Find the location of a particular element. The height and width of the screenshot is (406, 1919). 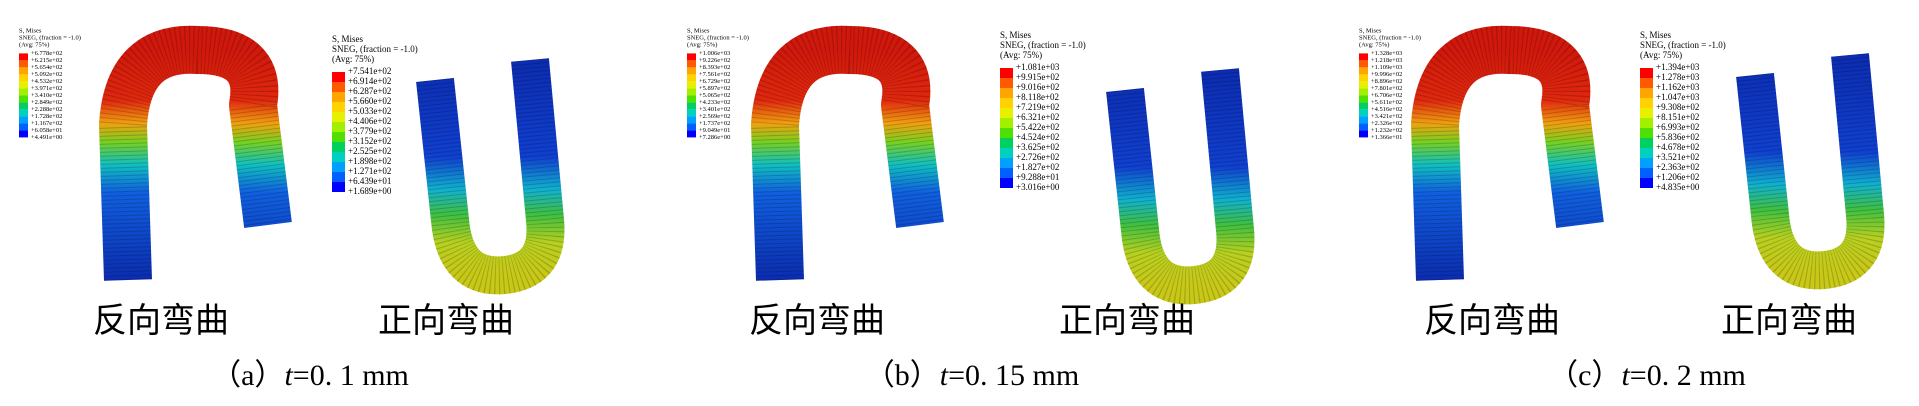

caption: （b）t=0. 15 mm is located at coordinates (972, 375).